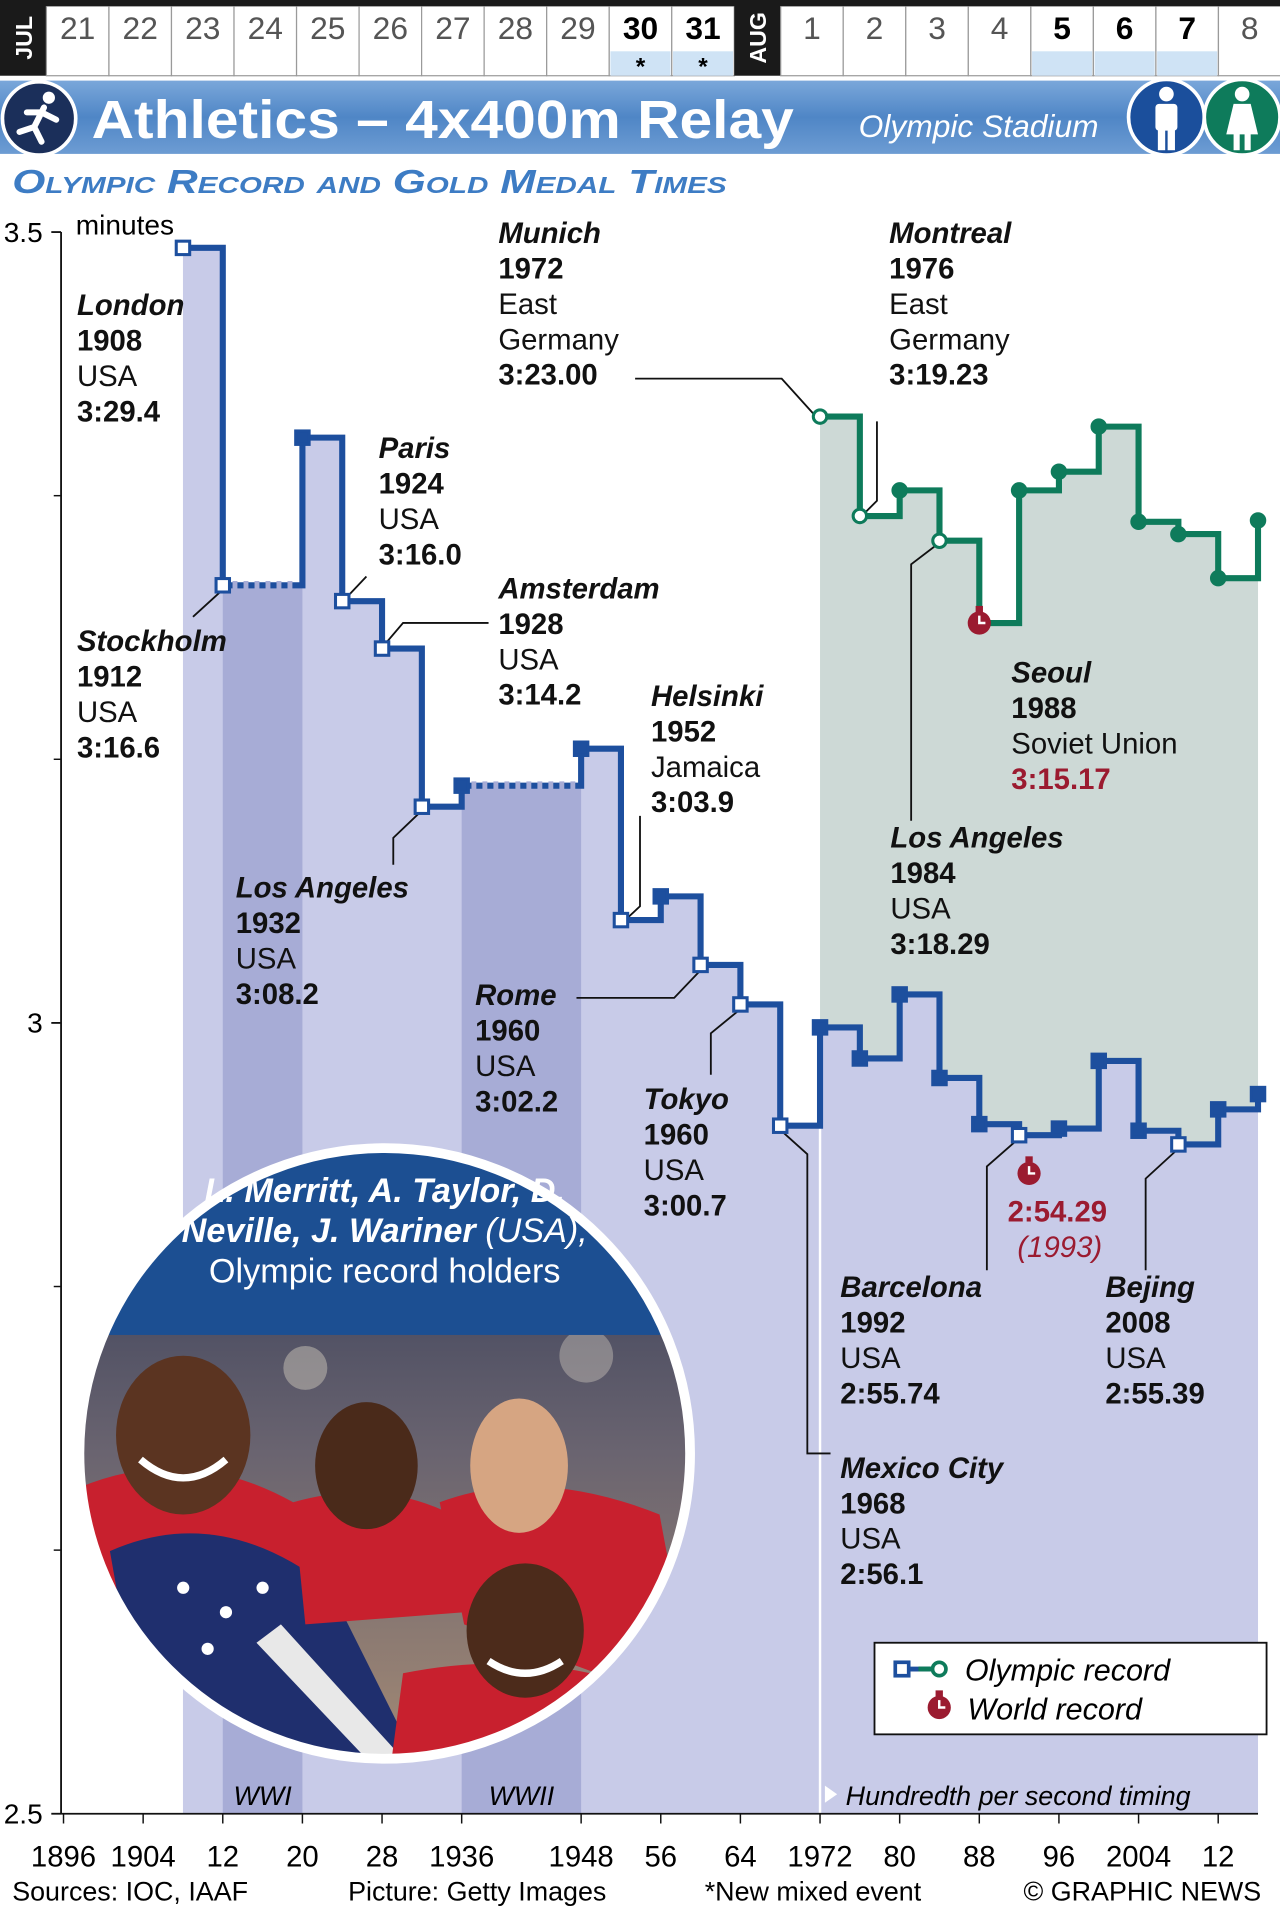 This screenshot has height=1916, width=1280. What do you see at coordinates (1044, 709) in the screenshot?
I see `annotation-year: 1988` at bounding box center [1044, 709].